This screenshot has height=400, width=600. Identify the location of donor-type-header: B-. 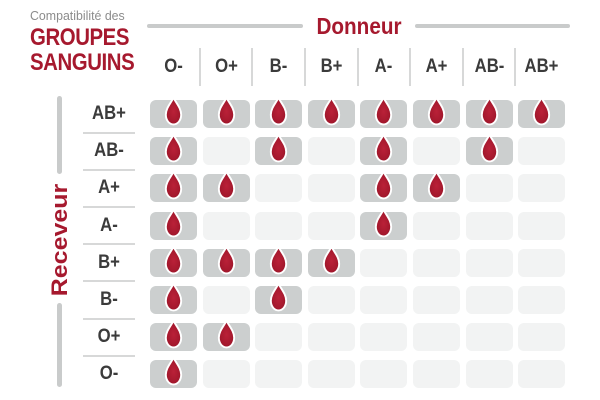
(278, 66).